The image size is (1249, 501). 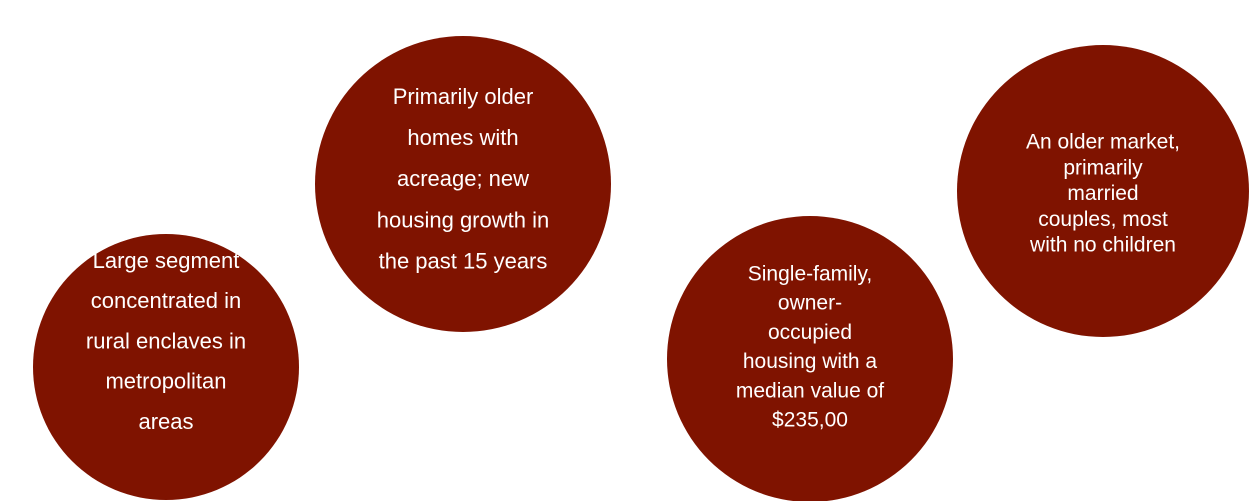 What do you see at coordinates (165, 381) in the screenshot?
I see `bubble-text: metropolitan` at bounding box center [165, 381].